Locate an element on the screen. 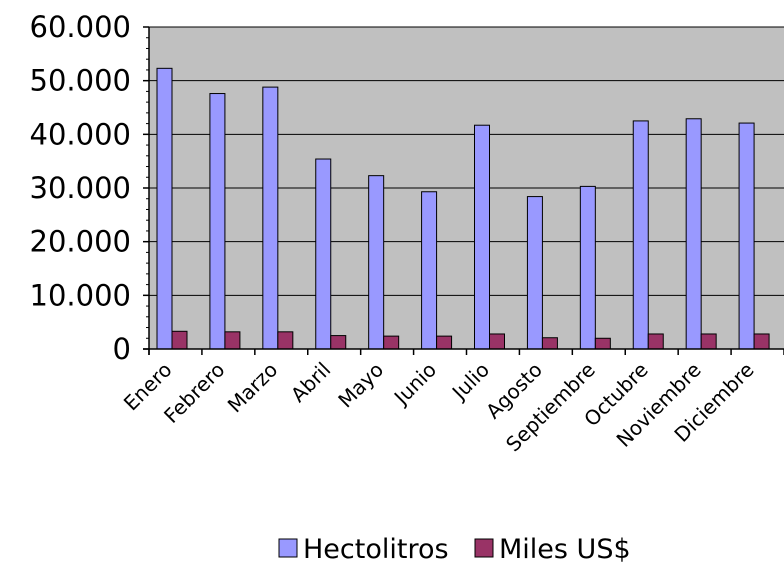 This screenshot has height=562, width=784. x-tick-label: Julio is located at coordinates (470, 382).